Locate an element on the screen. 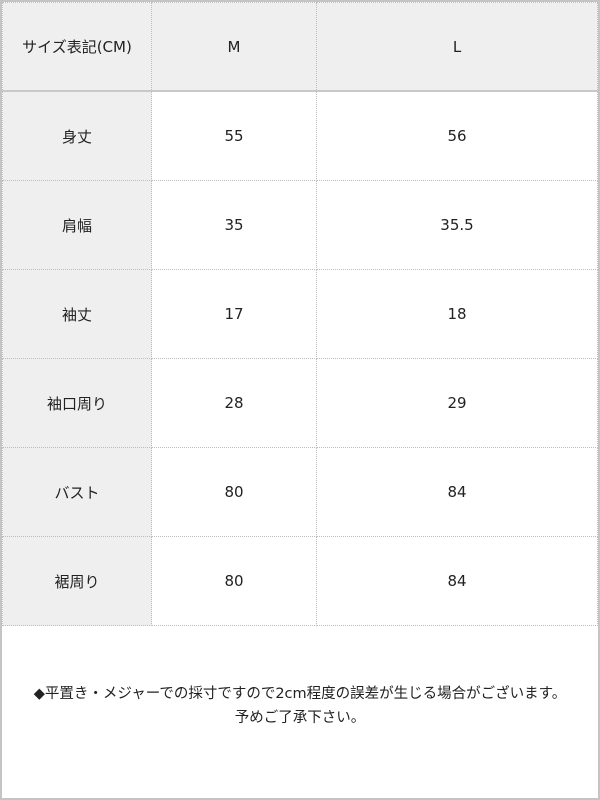  cell-m: 28 is located at coordinates (234, 403).